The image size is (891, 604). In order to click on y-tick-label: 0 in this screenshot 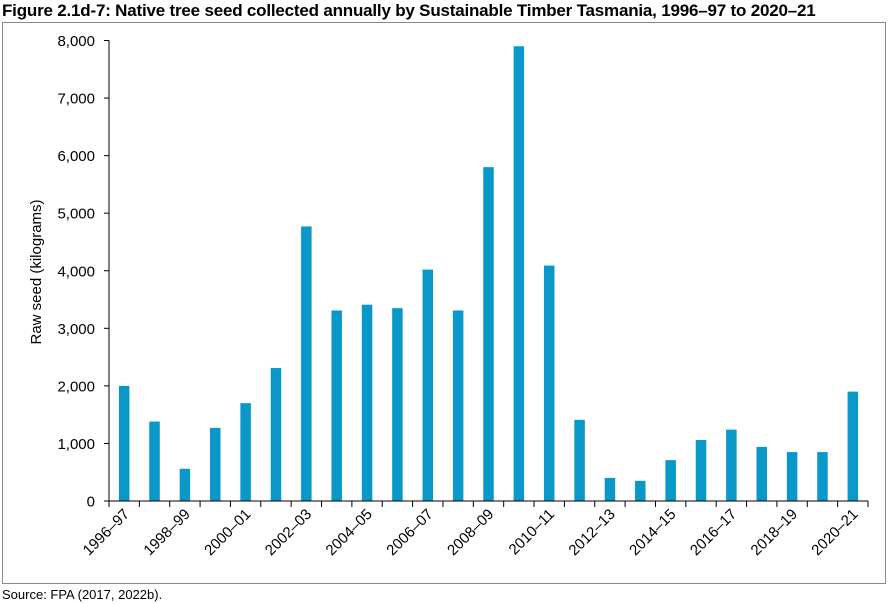, I will do `click(91, 502)`.